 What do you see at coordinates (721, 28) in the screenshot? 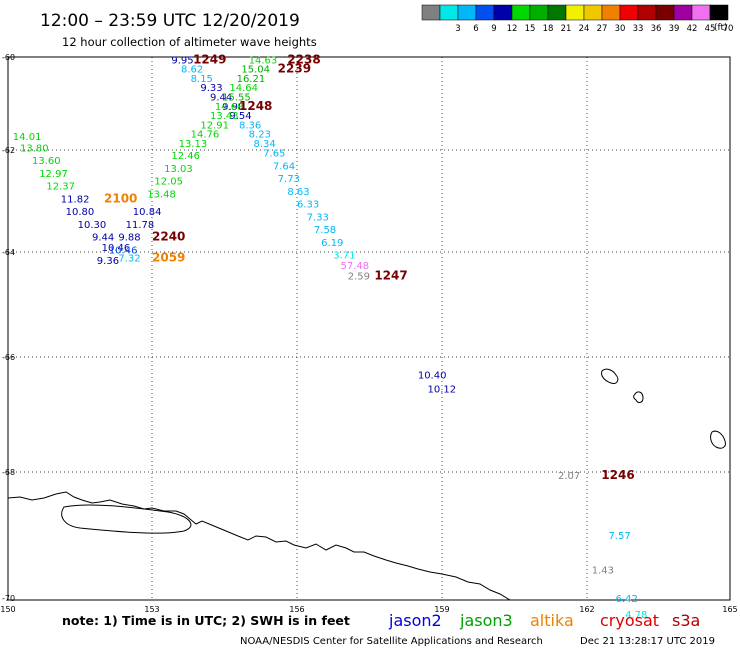
I see `legend-unit: (ft)` at bounding box center [721, 28].